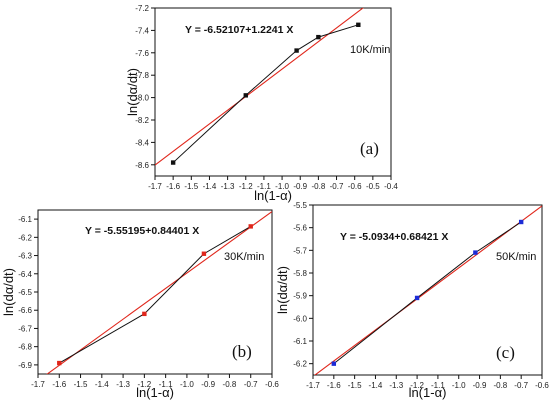  Describe the element at coordinates (300, 296) in the screenshot. I see `y-tick-label: -5.9` at that location.